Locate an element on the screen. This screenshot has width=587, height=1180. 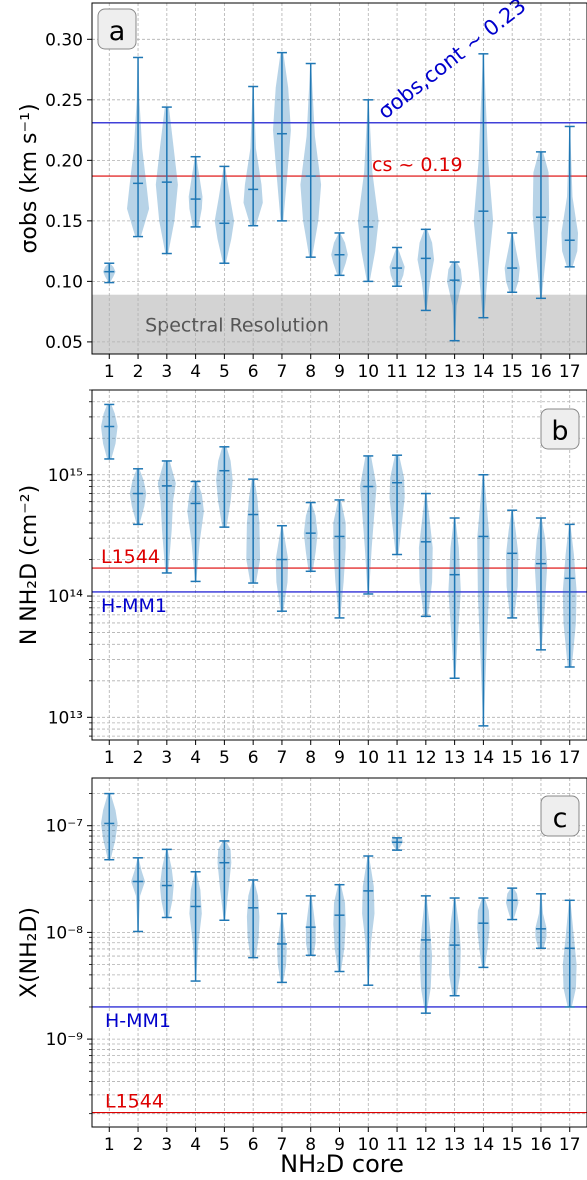
reference-label-cs: cs ~ 0.19 is located at coordinates (417, 165).